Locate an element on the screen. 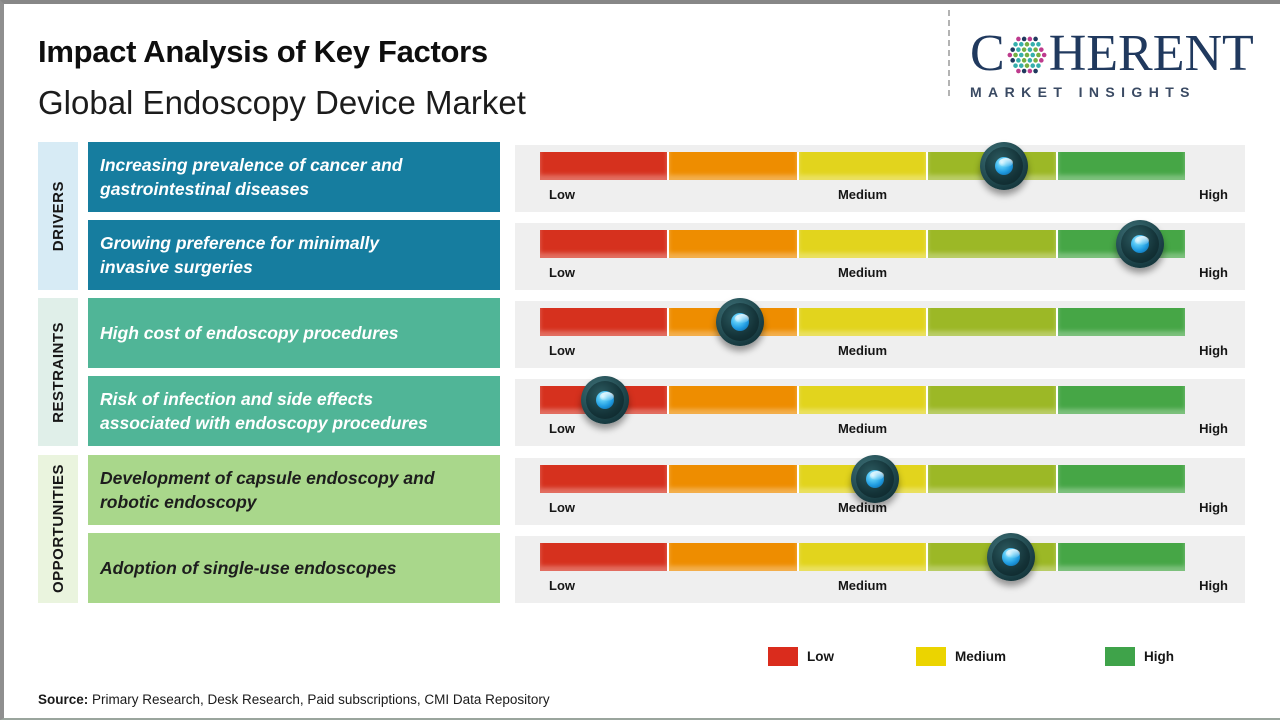 This screenshot has width=1280, height=720. brand-suffix: HERENT is located at coordinates (1151, 53).